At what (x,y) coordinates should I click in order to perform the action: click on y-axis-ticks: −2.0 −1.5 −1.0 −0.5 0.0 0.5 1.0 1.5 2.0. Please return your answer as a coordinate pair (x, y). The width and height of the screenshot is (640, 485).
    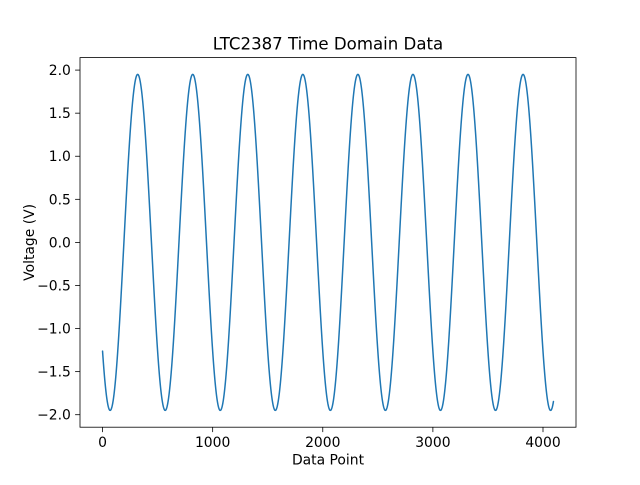
    Looking at the image, I should click on (58, 243).